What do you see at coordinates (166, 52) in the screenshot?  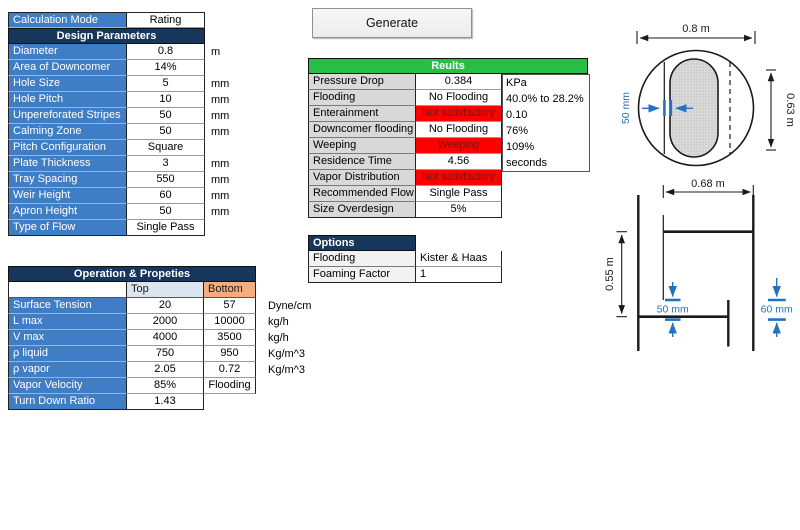 I see `value-cell: 0.8` at bounding box center [166, 52].